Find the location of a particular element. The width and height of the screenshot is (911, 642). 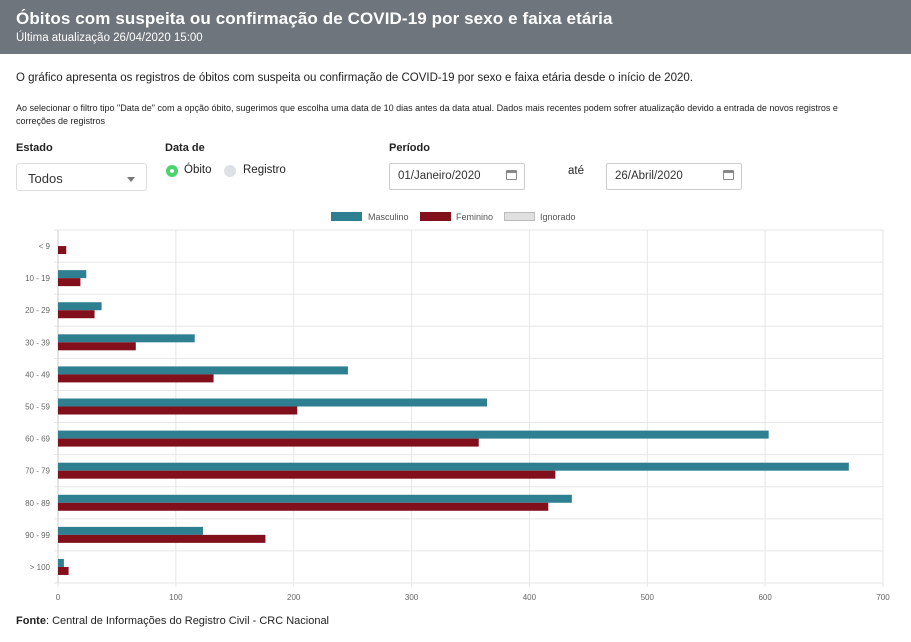

radio-registro-label: Registro is located at coordinates (264, 170).